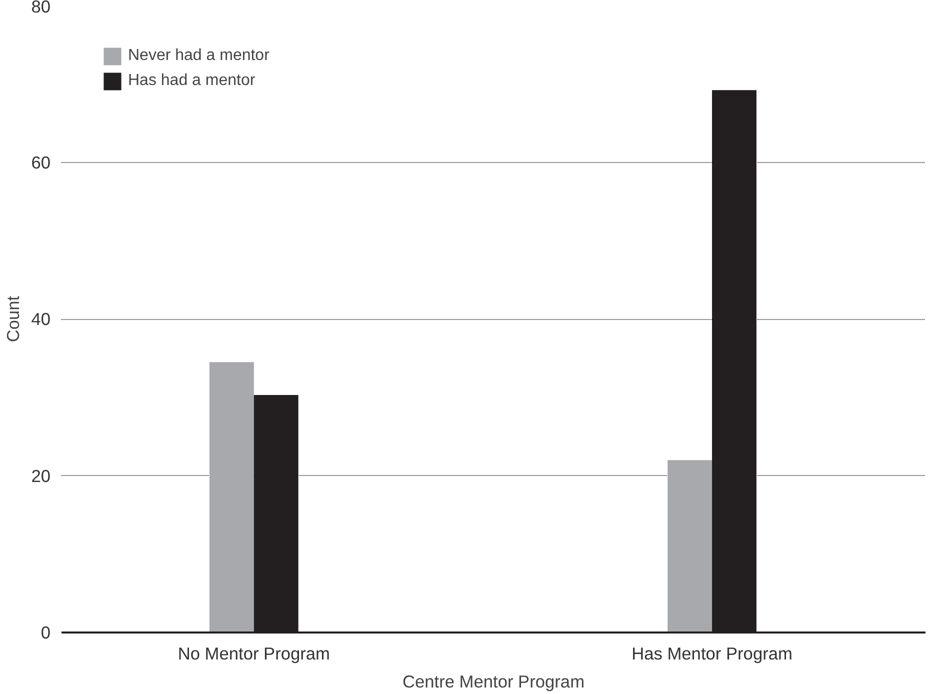 This screenshot has width=930, height=694. What do you see at coordinates (254, 654) in the screenshot?
I see `x-tick-label: No Mentor Program` at bounding box center [254, 654].